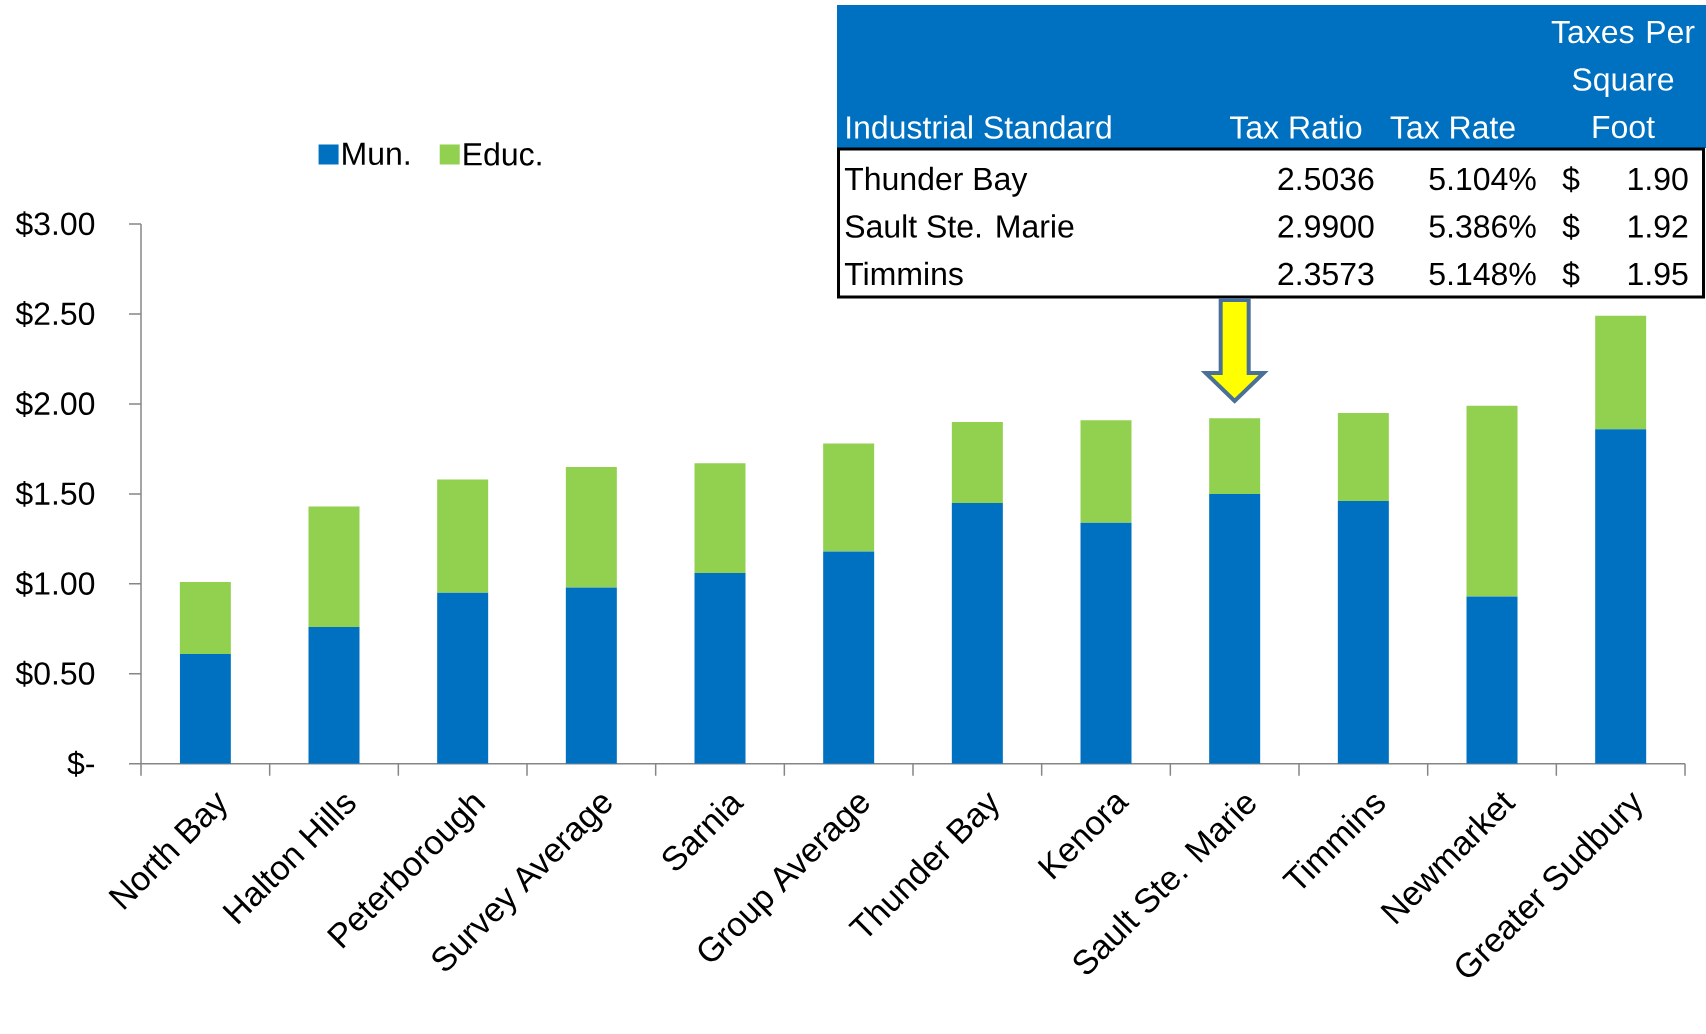 This screenshot has height=1034, width=1706. What do you see at coordinates (55, 224) in the screenshot?
I see `y-tick-label: $3.00` at bounding box center [55, 224].